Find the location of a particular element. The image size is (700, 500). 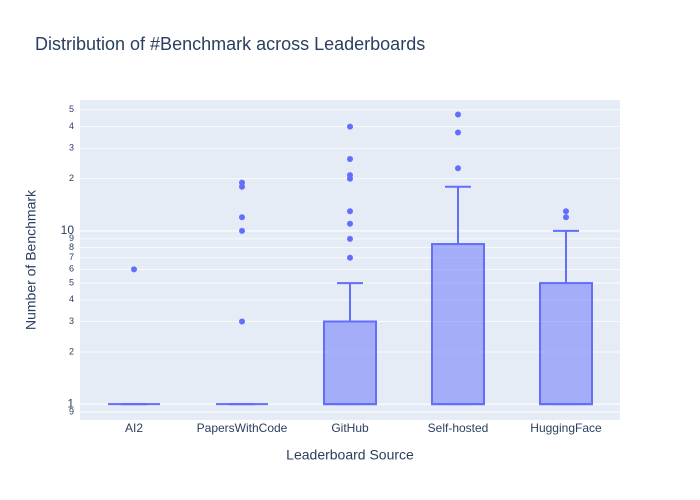

x-tick-label: AI2 is located at coordinates (134, 428).